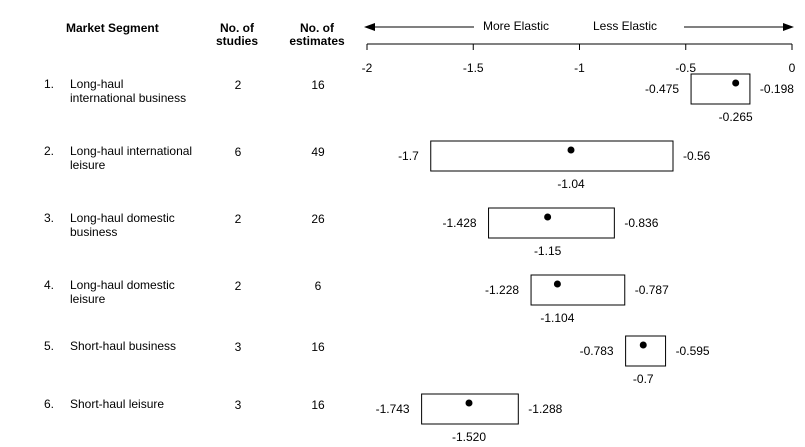 This screenshot has height=447, width=805. Describe the element at coordinates (571, 184) in the screenshot. I see `median-label: -1.04` at that location.